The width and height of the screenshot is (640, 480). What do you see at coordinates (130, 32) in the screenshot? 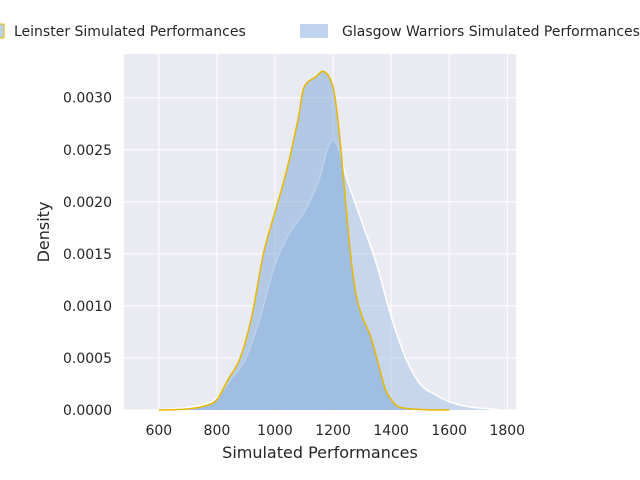
I see `legend-label-leinster: Leinster Simulated Performances` at bounding box center [130, 32].